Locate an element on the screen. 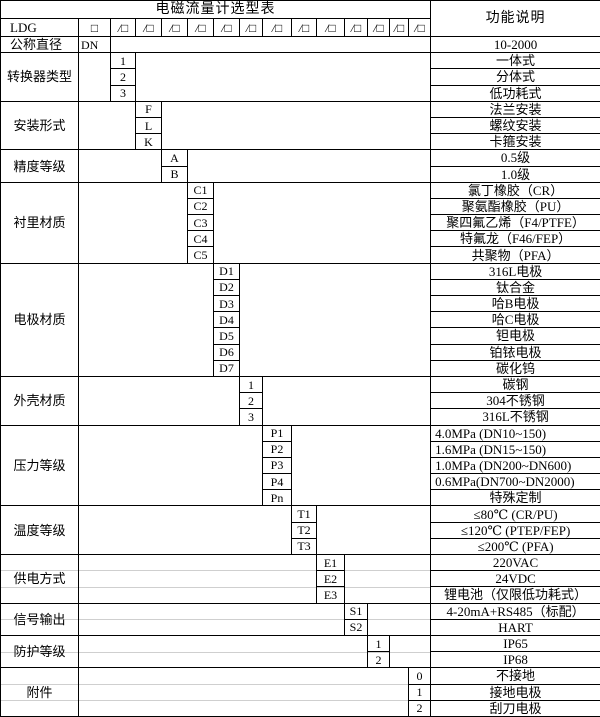 This screenshot has height=717, width=600. function-cell: 0.5级 is located at coordinates (515, 158).